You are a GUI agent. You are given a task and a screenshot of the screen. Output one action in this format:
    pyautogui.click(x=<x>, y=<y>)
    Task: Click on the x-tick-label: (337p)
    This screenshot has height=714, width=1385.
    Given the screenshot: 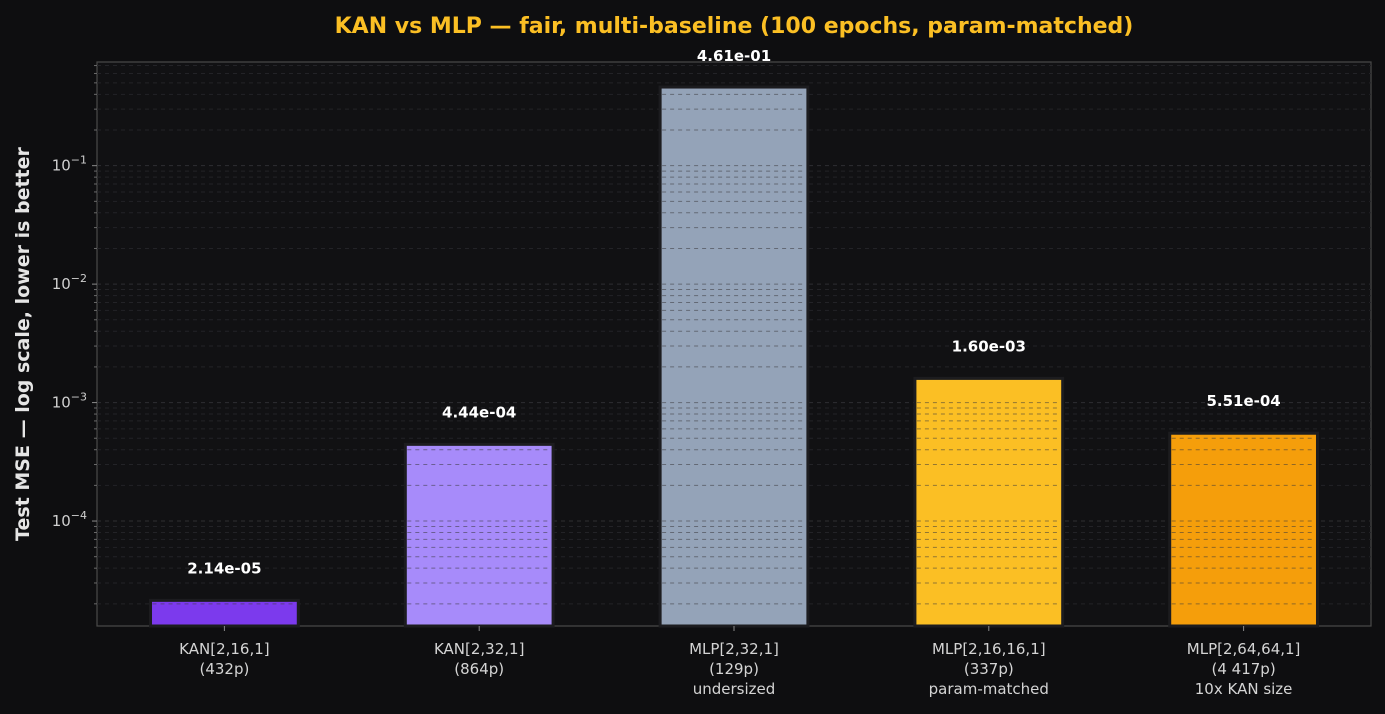 What is the action you would take?
    pyautogui.click(x=989, y=669)
    